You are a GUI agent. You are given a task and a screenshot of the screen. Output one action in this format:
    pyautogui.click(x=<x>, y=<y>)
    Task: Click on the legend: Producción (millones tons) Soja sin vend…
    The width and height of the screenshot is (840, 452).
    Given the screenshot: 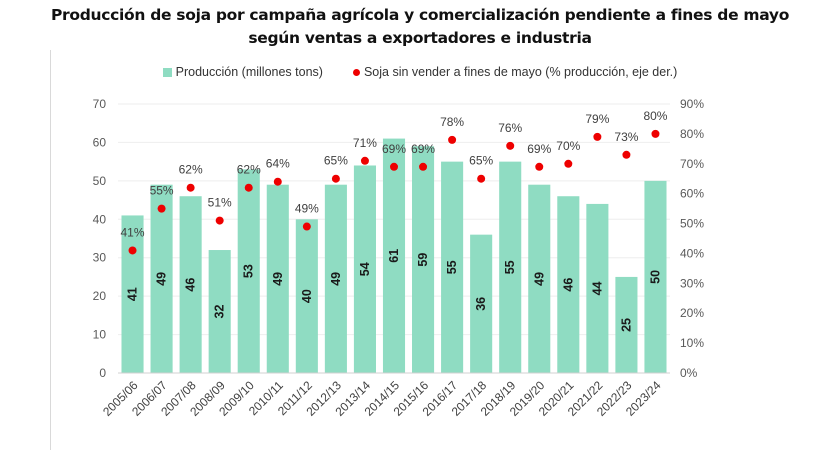 What is the action you would take?
    pyautogui.click(x=420, y=72)
    